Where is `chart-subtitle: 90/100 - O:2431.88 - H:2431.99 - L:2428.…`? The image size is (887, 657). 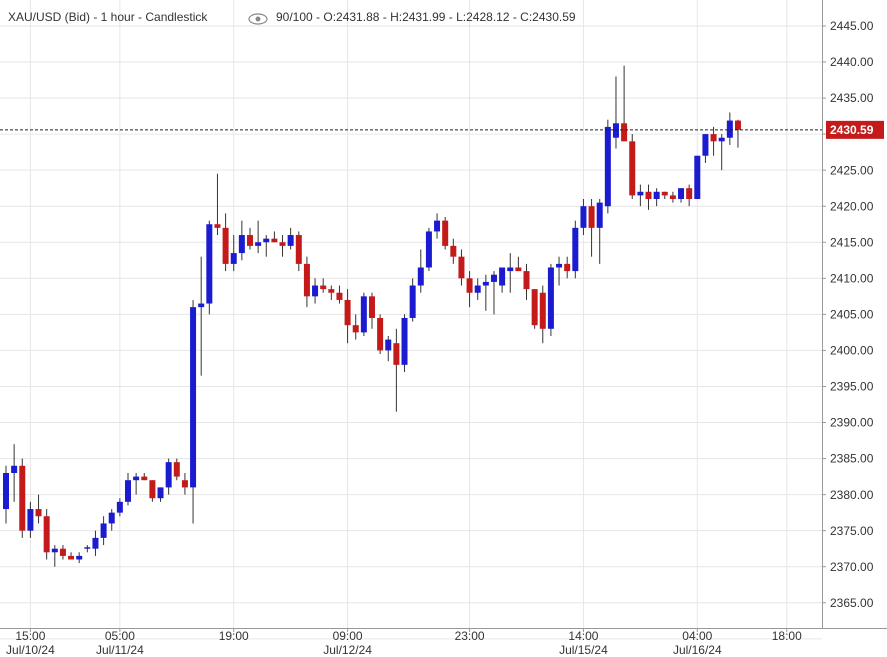
chart-subtitle: 90/100 - O:2431.88 - H:2431.99 - L:2428.… is located at coordinates (426, 17).